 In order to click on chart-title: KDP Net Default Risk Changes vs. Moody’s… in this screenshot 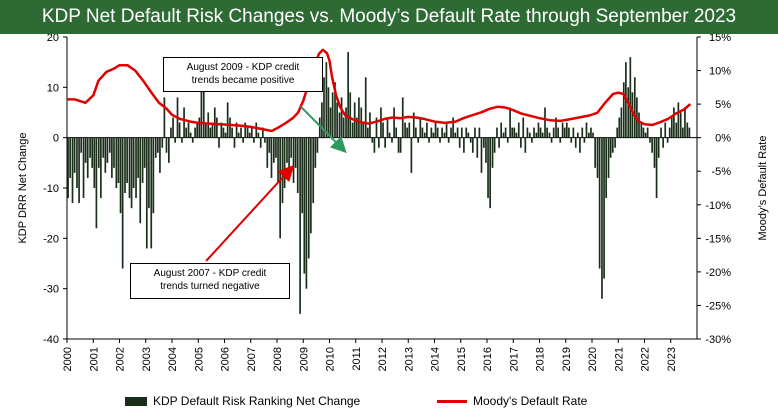, I will do `click(389, 17)`.